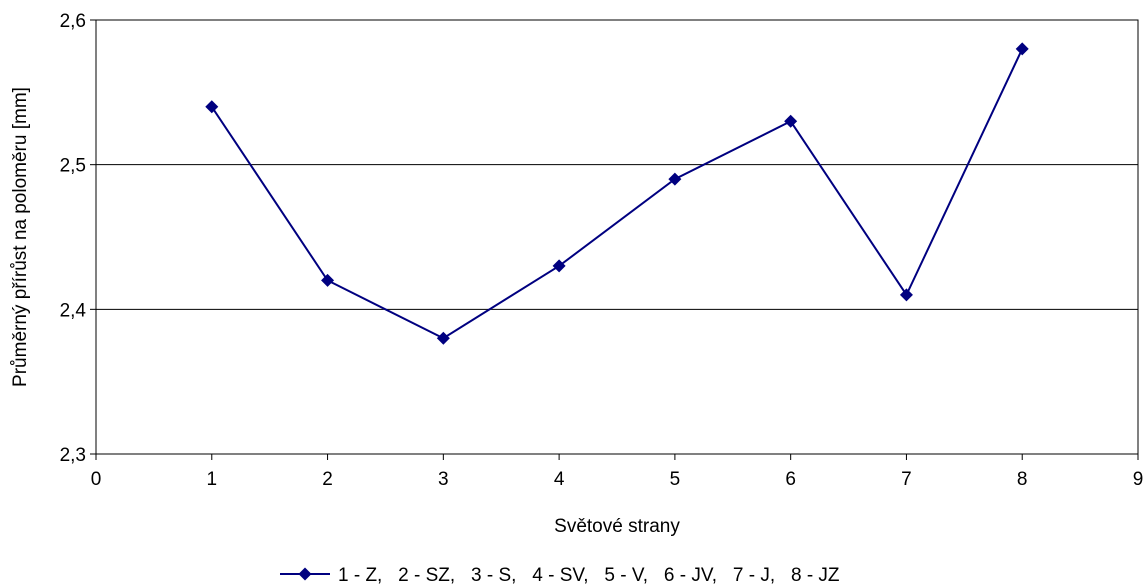 This screenshot has width=1147, height=586. What do you see at coordinates (790, 479) in the screenshot?
I see `x-tick-label: 6` at bounding box center [790, 479].